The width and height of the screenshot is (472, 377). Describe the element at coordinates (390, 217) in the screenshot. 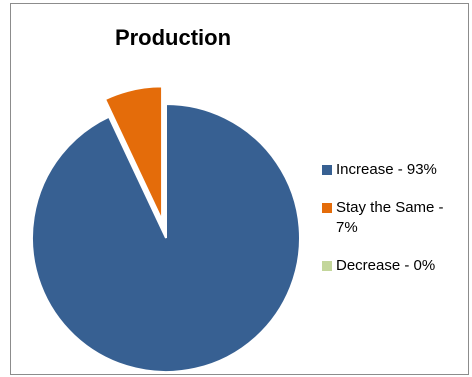

I see `legend-label-stay-the-same: Stay the Same - 7%` at that location.